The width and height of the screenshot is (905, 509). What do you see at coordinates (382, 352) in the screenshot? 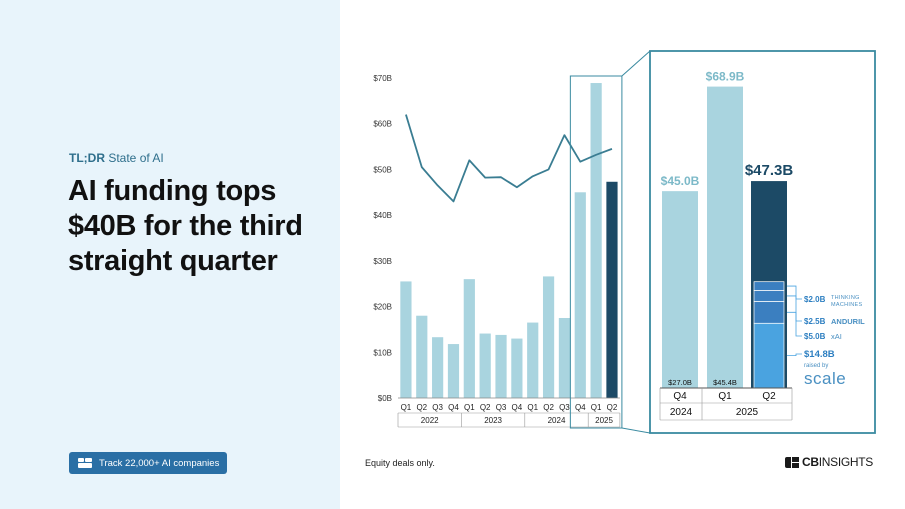
I see `y-tick-label: $10B` at bounding box center [382, 352].